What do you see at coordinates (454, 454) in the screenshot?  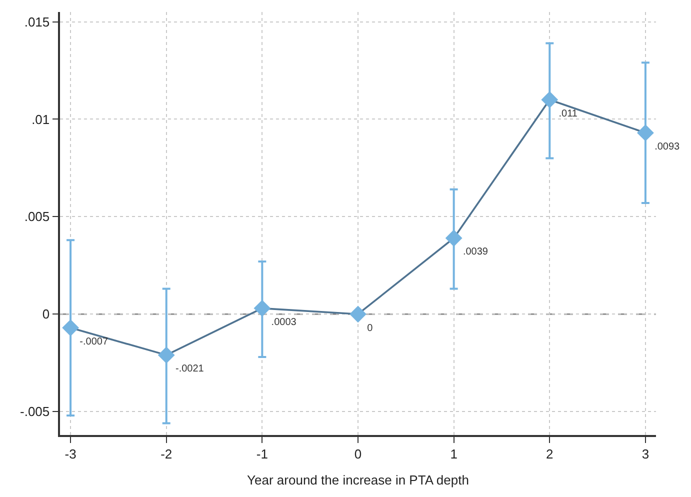 I see `x-tick-label: 1` at bounding box center [454, 454].